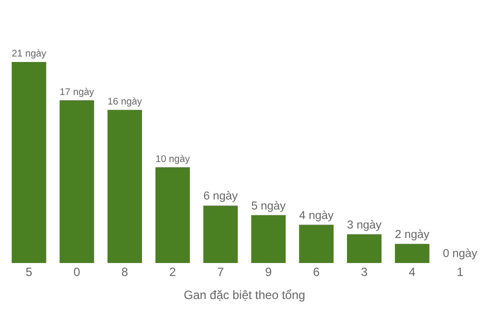 The height and width of the screenshot is (317, 492). Describe the element at coordinates (29, 272) in the screenshot. I see `x-tick-label: 5` at that location.